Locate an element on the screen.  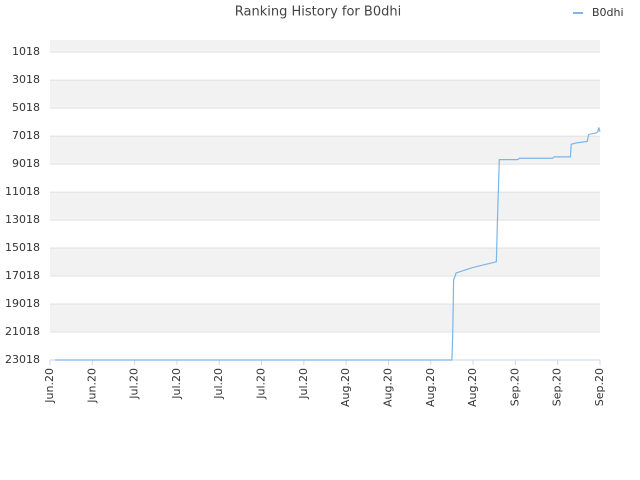
chart-title: Ranking History for B0dhi is located at coordinates (318, 12).